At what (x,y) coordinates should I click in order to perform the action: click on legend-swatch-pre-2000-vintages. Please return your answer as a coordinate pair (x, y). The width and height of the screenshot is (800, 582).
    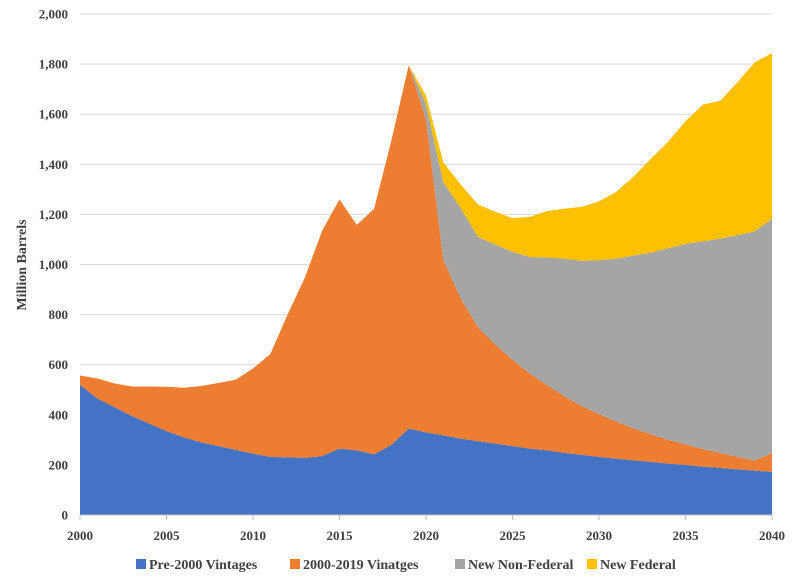
    Looking at the image, I should click on (141, 564).